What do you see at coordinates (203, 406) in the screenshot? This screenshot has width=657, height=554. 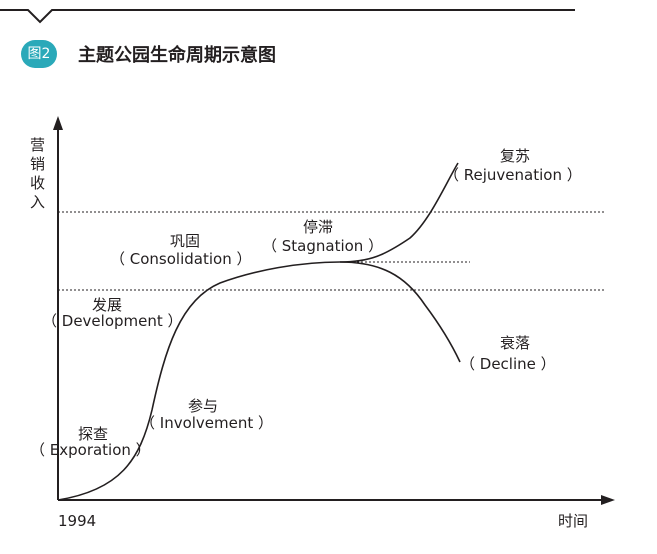 I see `stage-involvement-label: 参与` at bounding box center [203, 406].